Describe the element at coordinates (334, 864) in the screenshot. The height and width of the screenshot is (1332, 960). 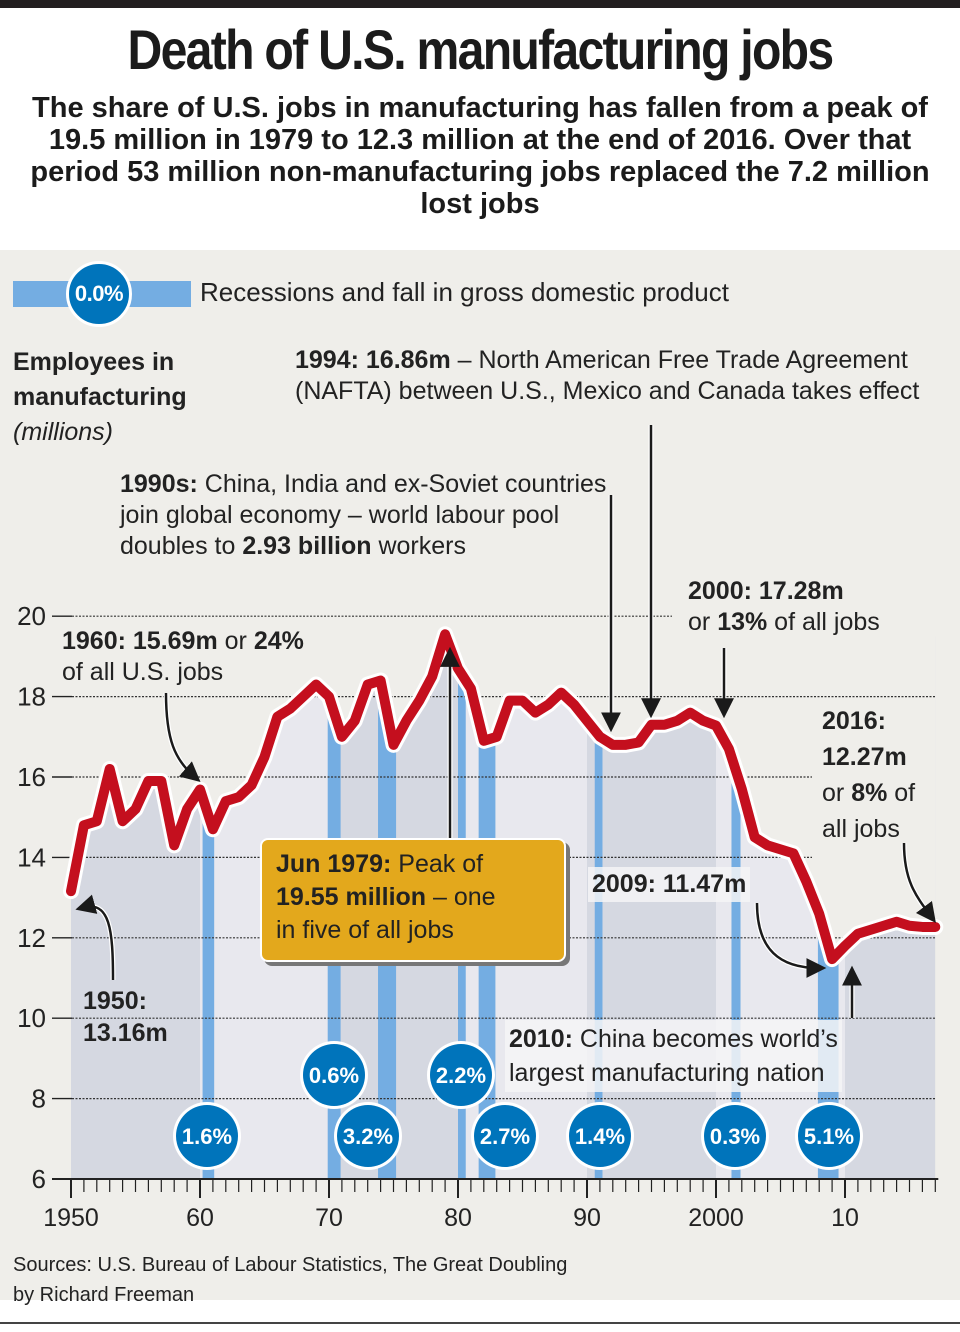
I see `peak-callout-bold1: Jun 1979:` at that location.